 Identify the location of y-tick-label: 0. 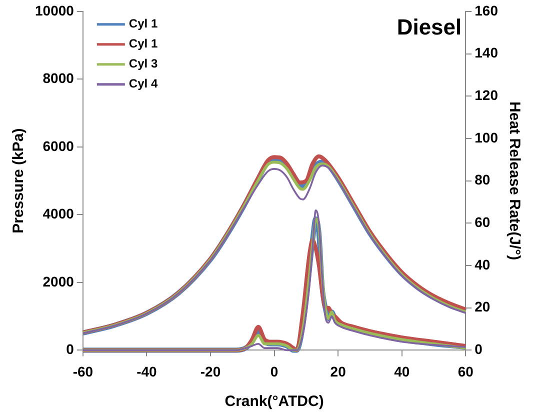
(70, 349).